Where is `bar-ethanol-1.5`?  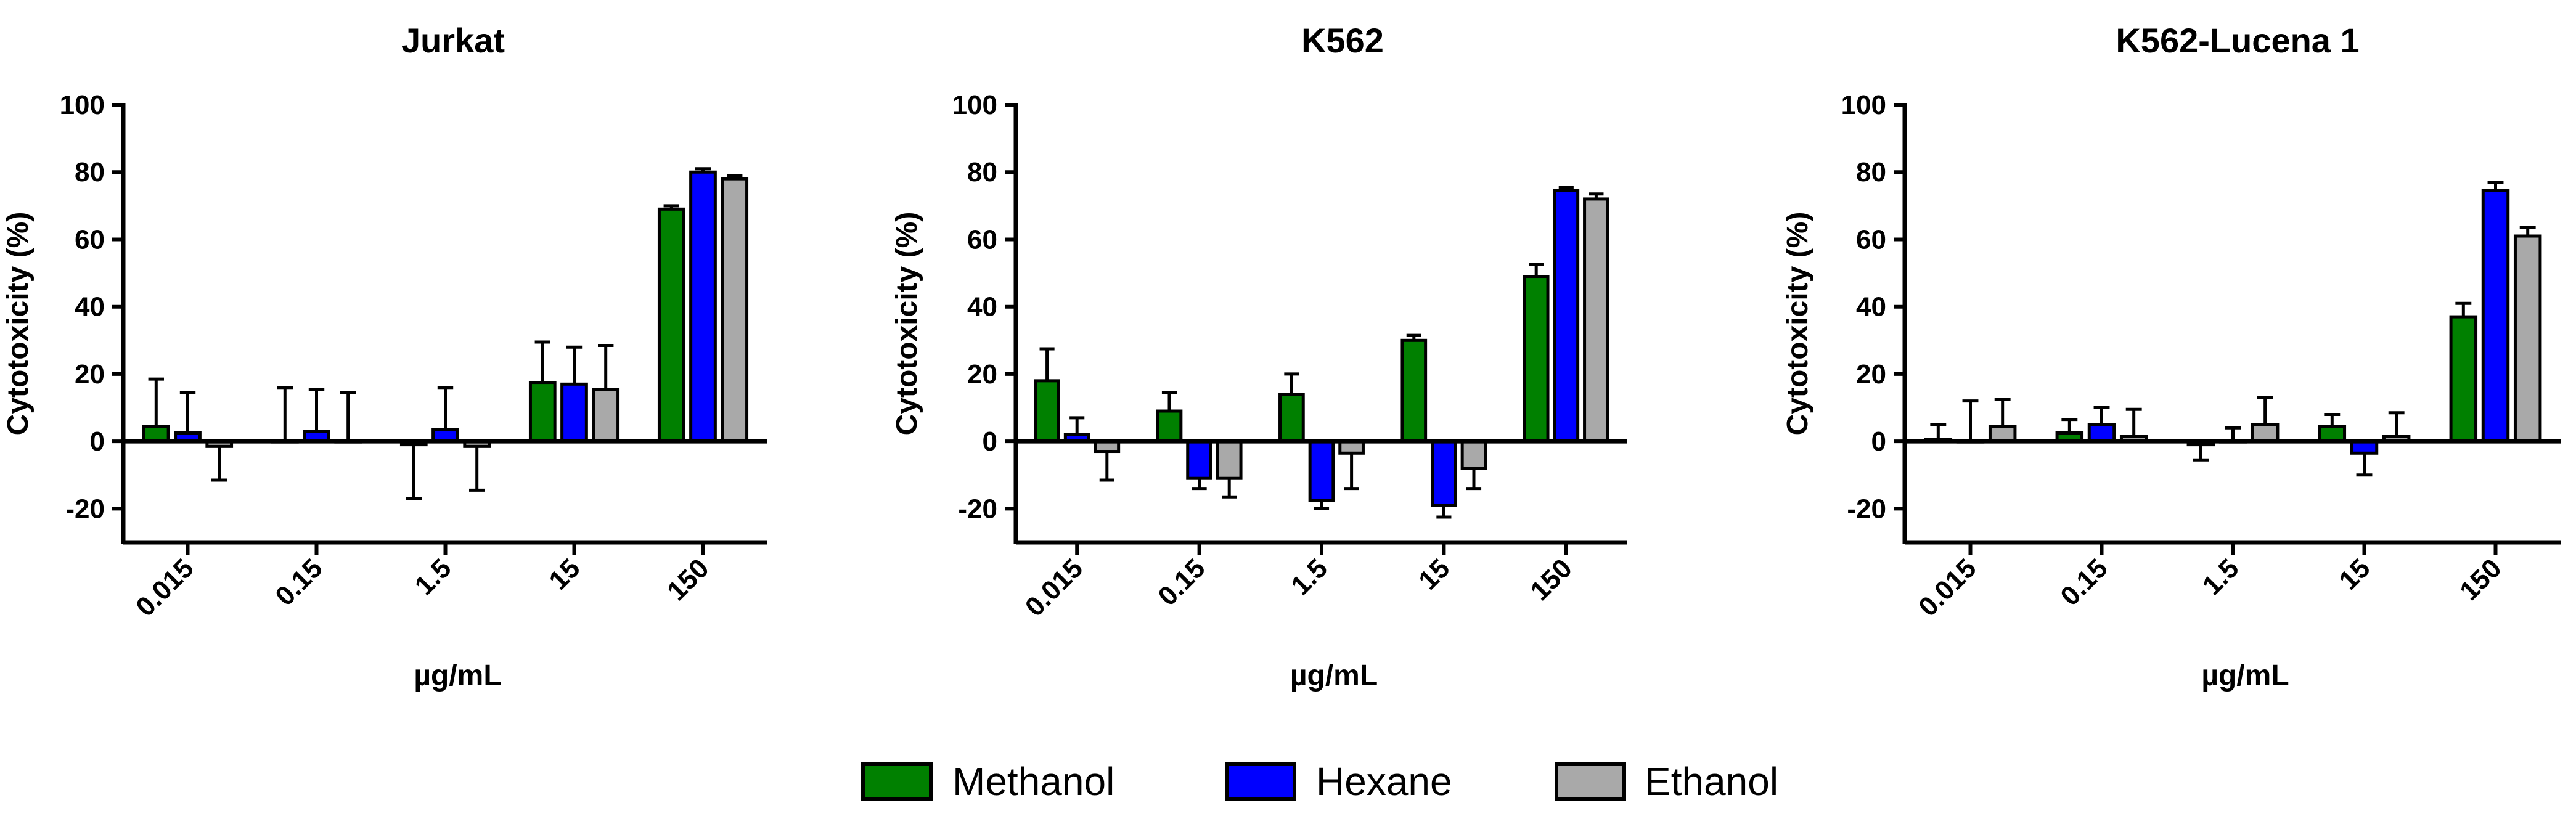
bar-ethanol-1.5 is located at coordinates (2265, 433).